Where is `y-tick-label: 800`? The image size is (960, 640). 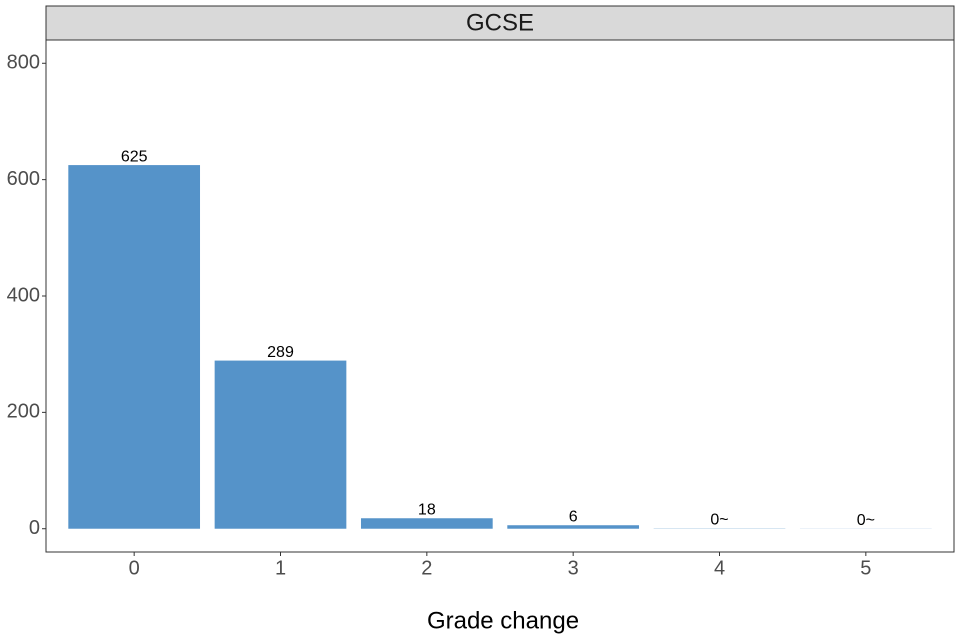
y-tick-label: 800 is located at coordinates (23, 63).